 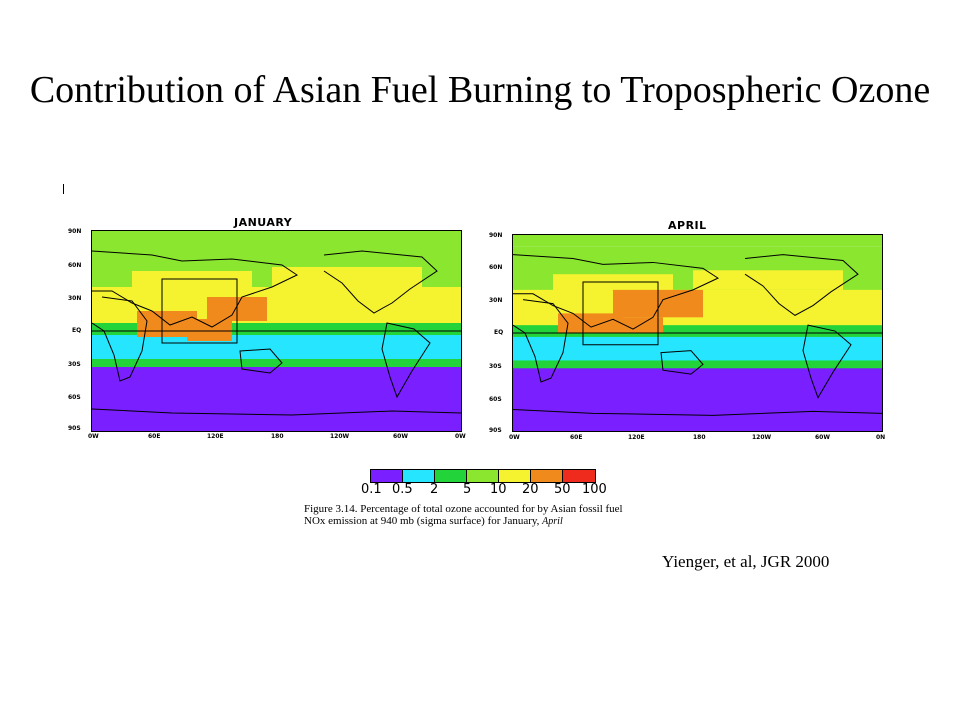 What do you see at coordinates (263, 222) in the screenshot?
I see `map-title-january: JANUARY` at bounding box center [263, 222].